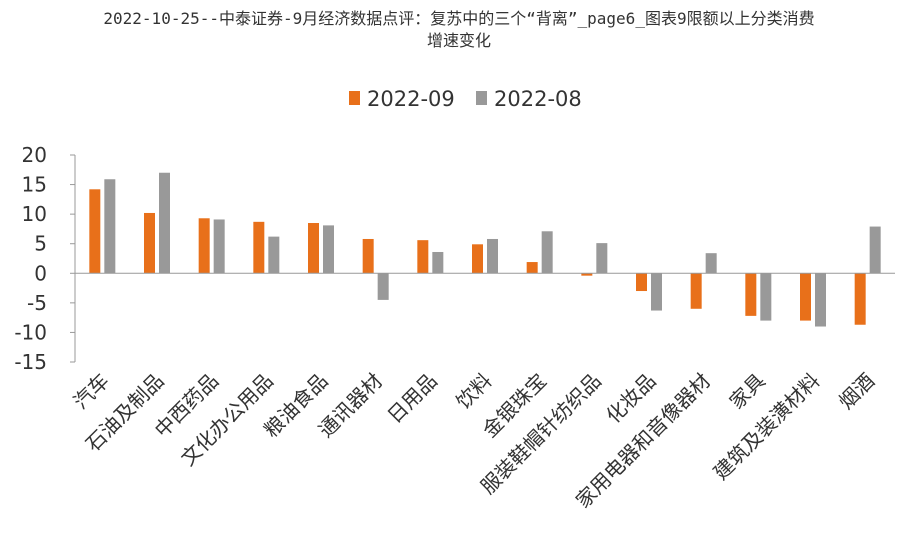  Describe the element at coordinates (259, 247) in the screenshot. I see `bar-2022-09-文化办公用品` at that location.